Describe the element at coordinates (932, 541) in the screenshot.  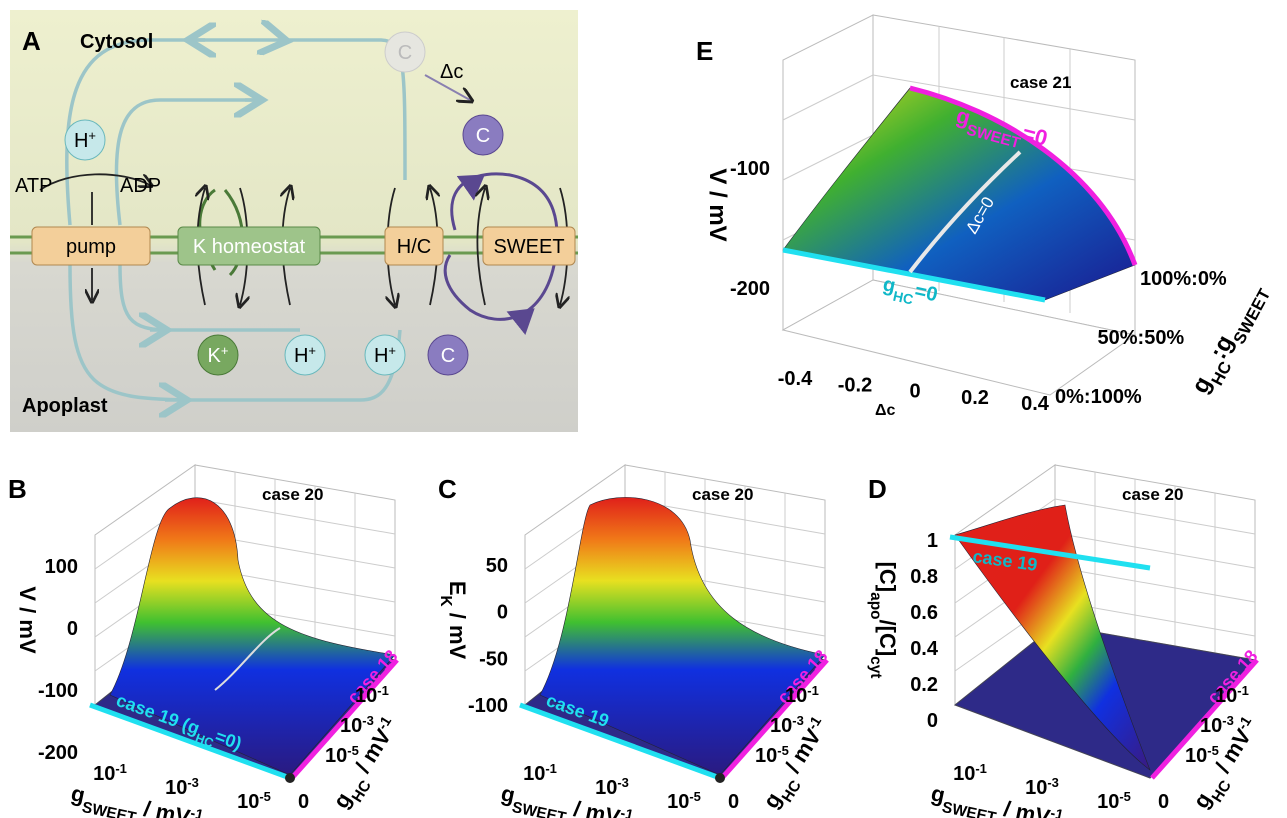
I see `z-tick-label: 1` at that location.